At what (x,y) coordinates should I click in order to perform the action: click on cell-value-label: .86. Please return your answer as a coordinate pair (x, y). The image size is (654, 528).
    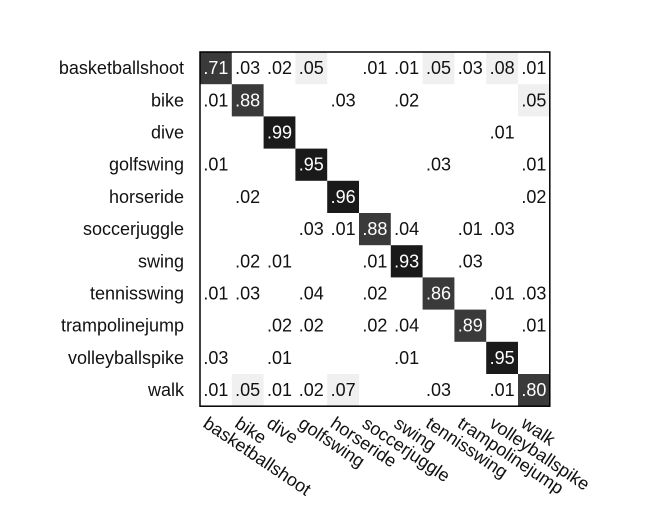
    Looking at the image, I should click on (438, 294).